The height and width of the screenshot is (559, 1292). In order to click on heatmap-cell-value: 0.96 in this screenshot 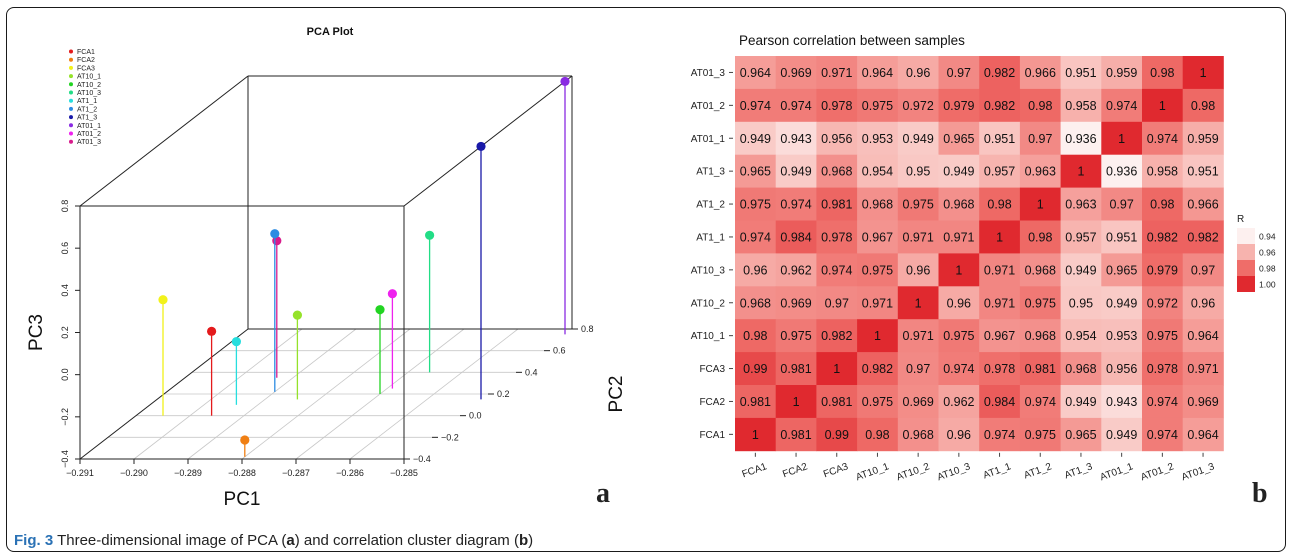, I will do `click(1203, 303)`.